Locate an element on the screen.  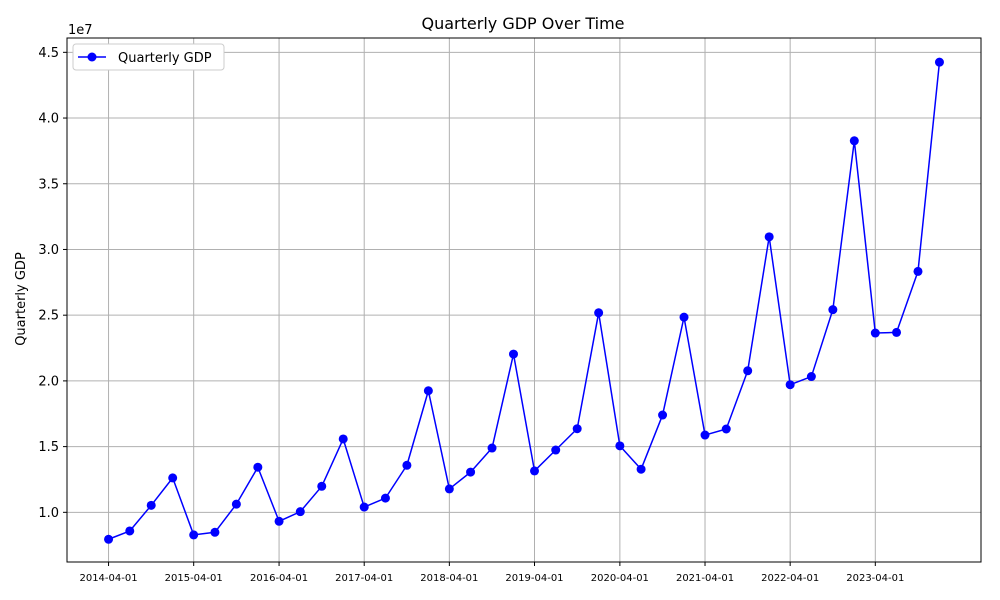
x-tick-label: 2020-04-01 is located at coordinates (620, 578).